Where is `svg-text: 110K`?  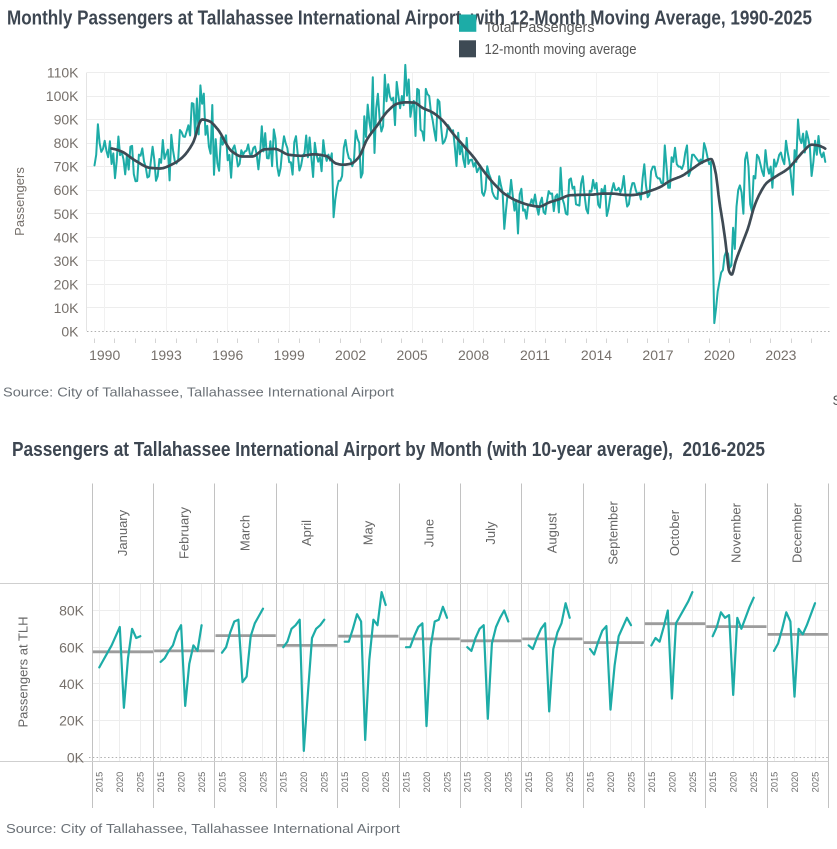
svg-text: 110K is located at coordinates (63, 73).